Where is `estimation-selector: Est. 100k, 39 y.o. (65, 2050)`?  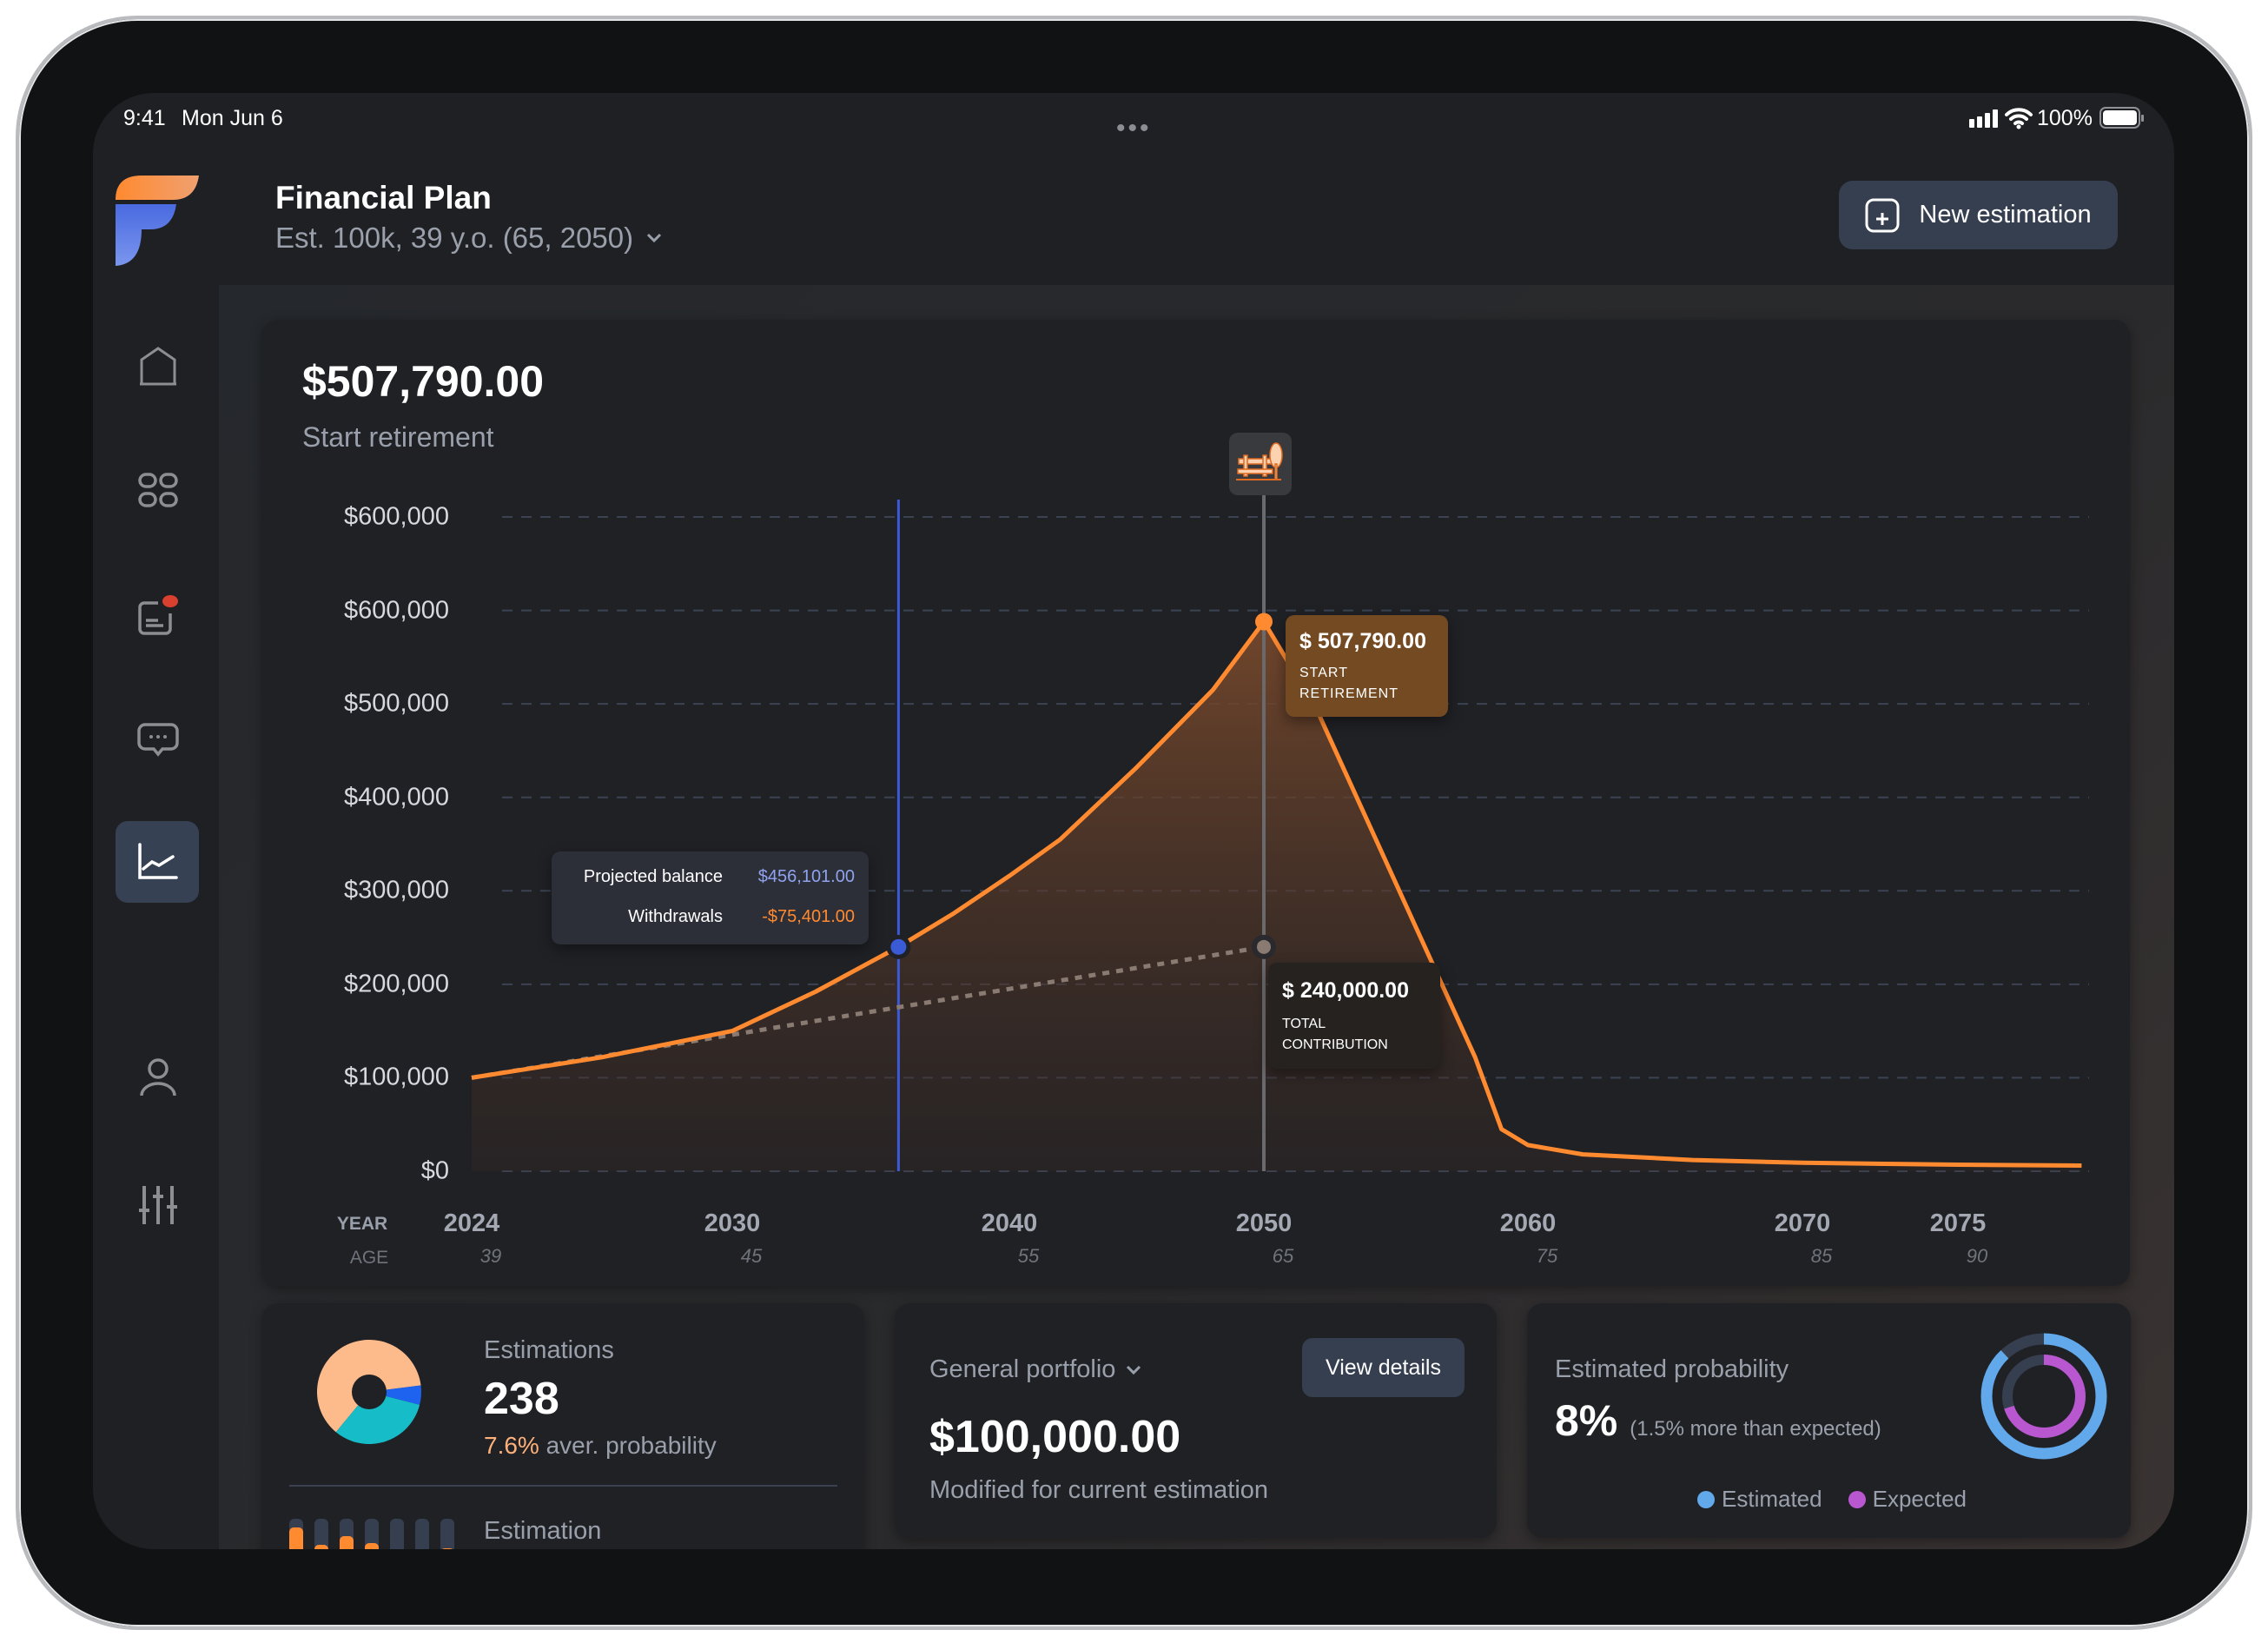
estimation-selector: Est. 100k, 39 y.o. (65, 2050) is located at coordinates (469, 238).